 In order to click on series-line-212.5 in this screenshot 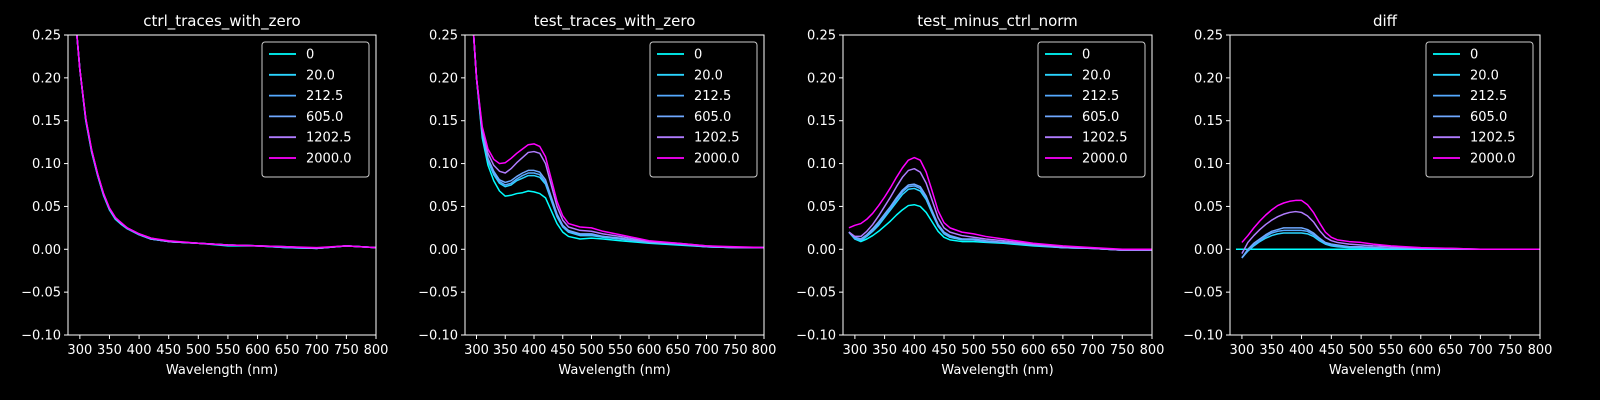, I will do `click(1390, 244)`.